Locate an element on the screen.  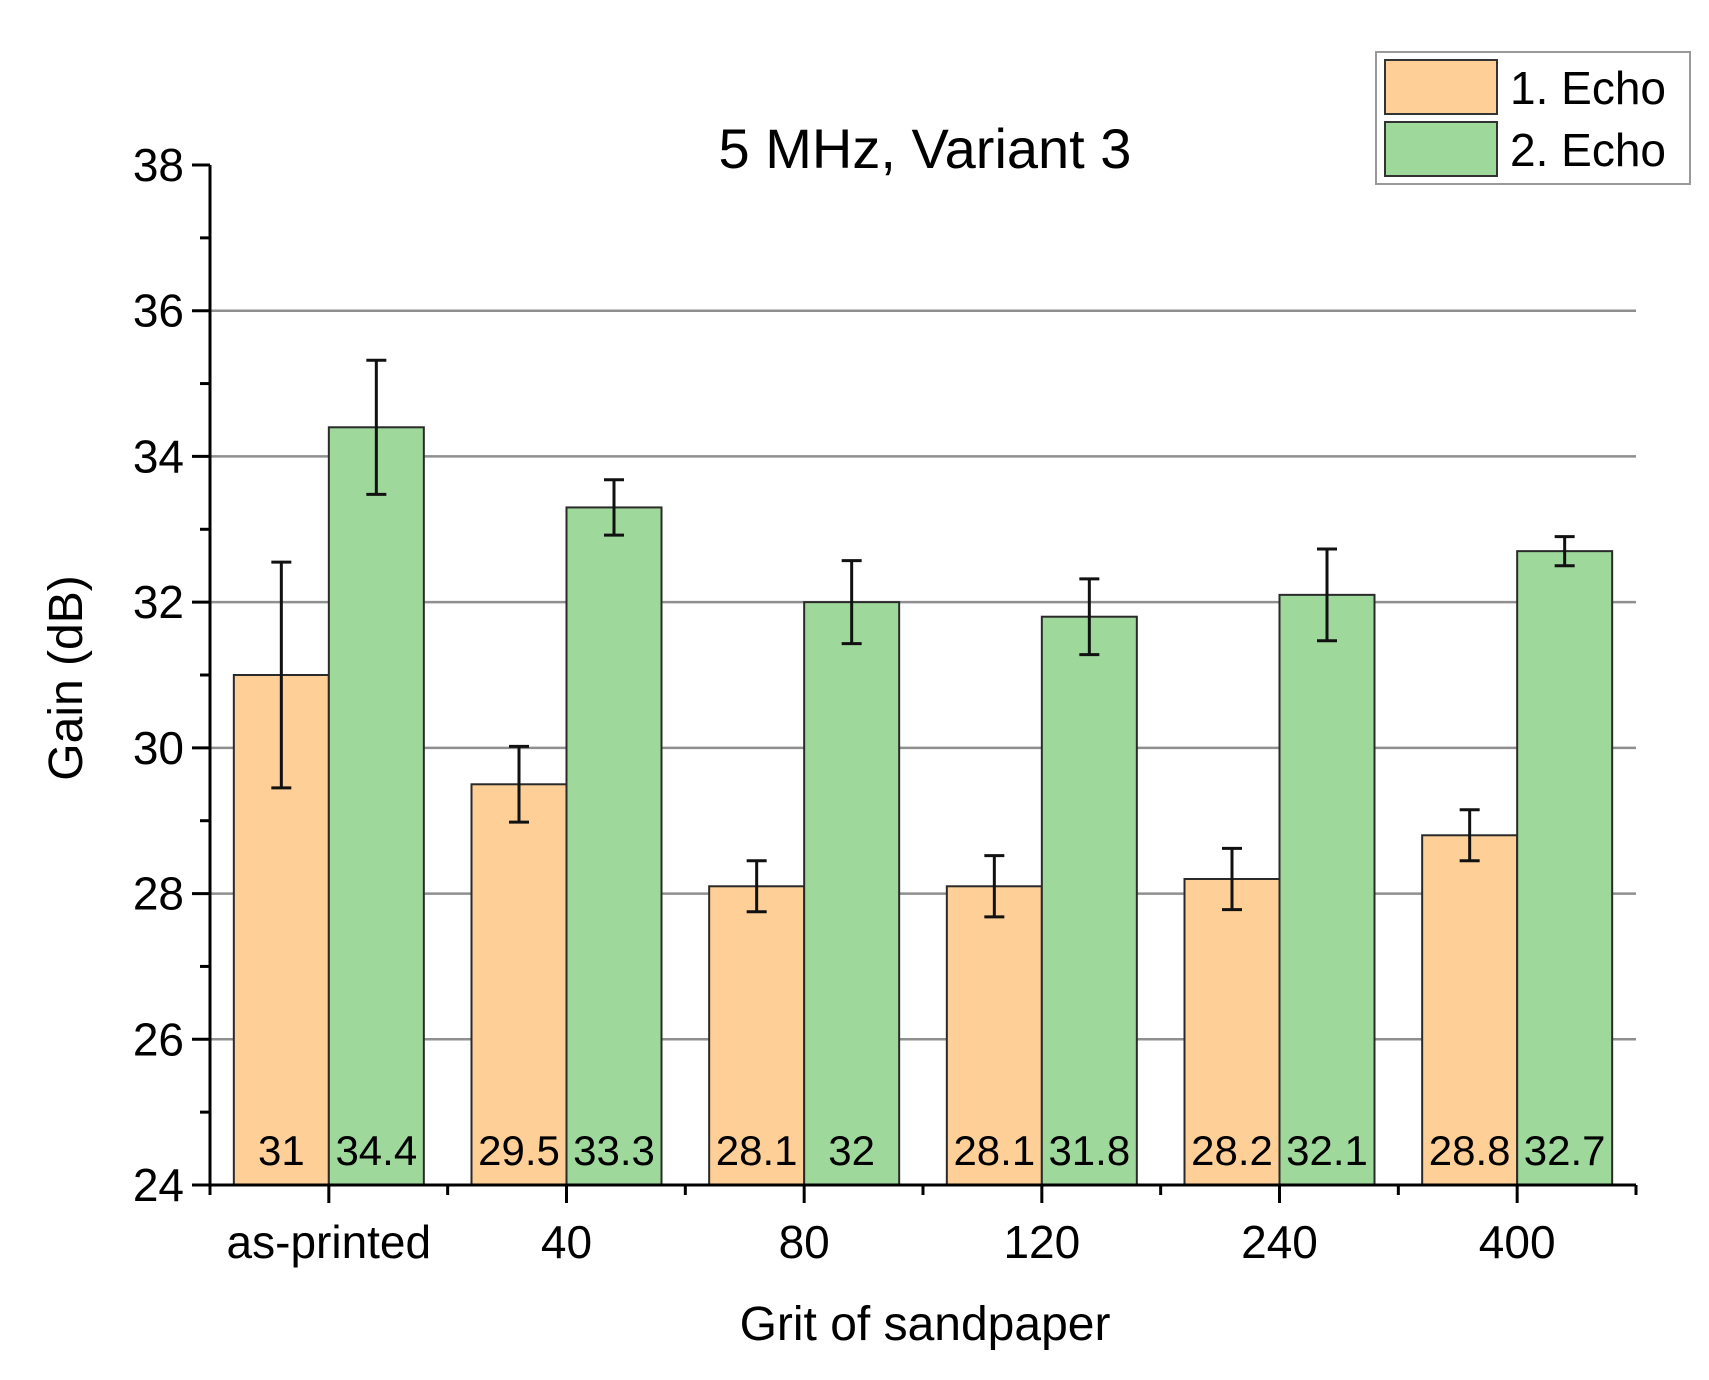
y-tick-label: 30 is located at coordinates (158, 748).